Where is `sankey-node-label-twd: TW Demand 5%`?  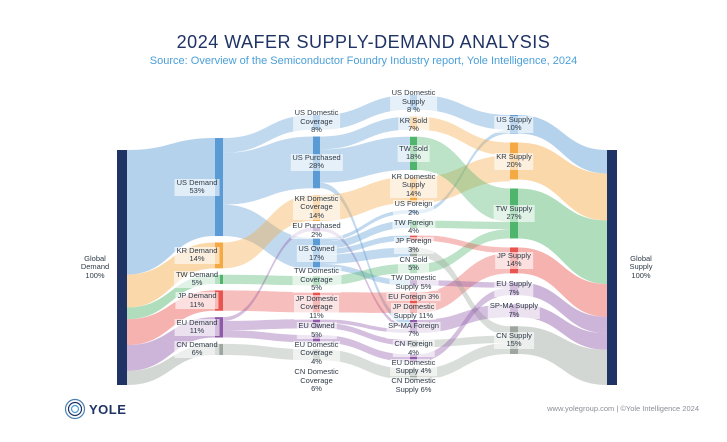
sankey-node-label-twd: TW Demand 5% is located at coordinates (197, 278).